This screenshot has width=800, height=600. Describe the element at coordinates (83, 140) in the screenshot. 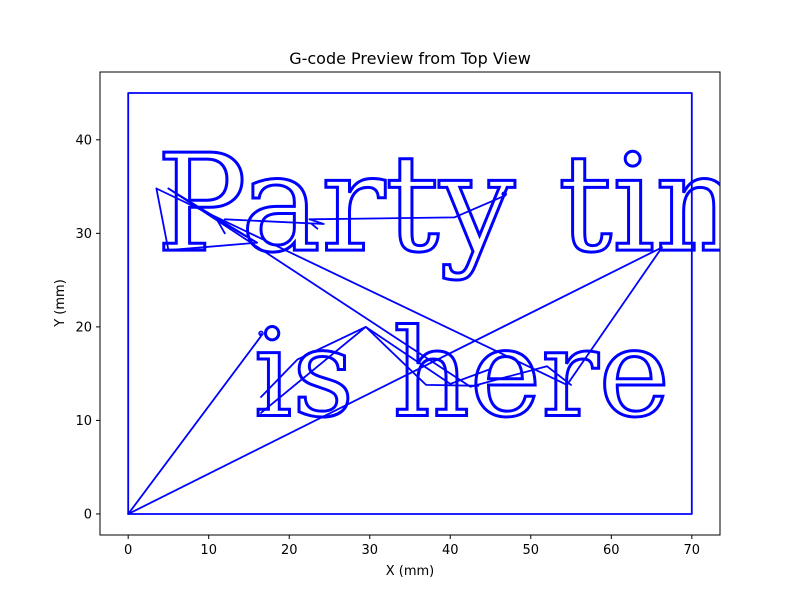

I see `y-tick-label: 40` at that location.